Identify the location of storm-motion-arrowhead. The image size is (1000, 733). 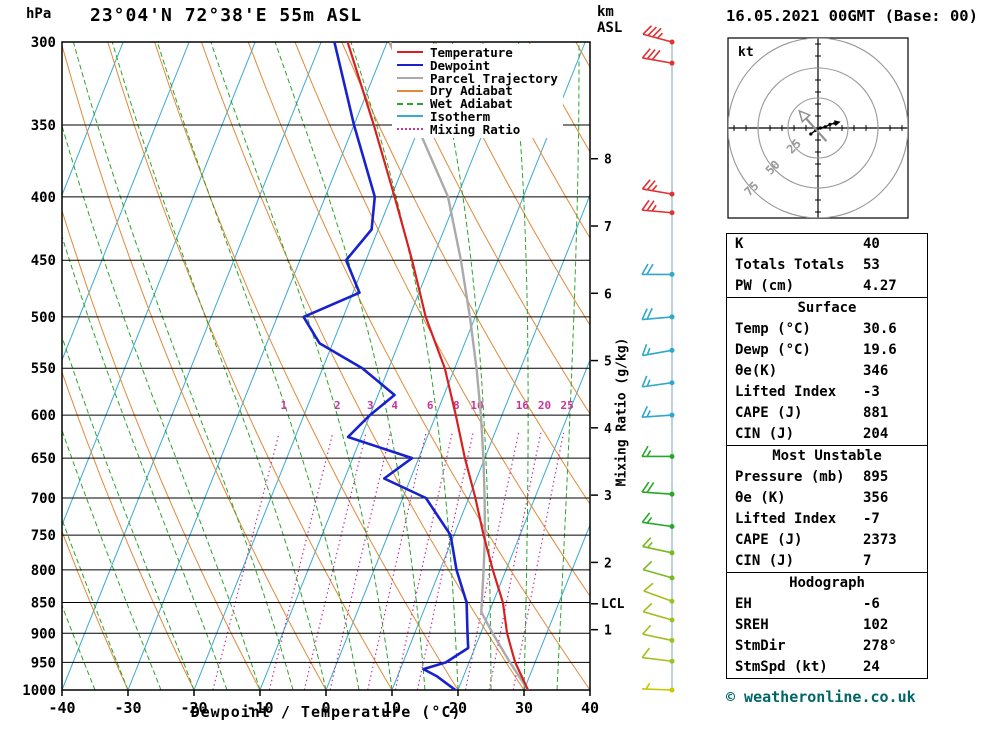
(805, 116).